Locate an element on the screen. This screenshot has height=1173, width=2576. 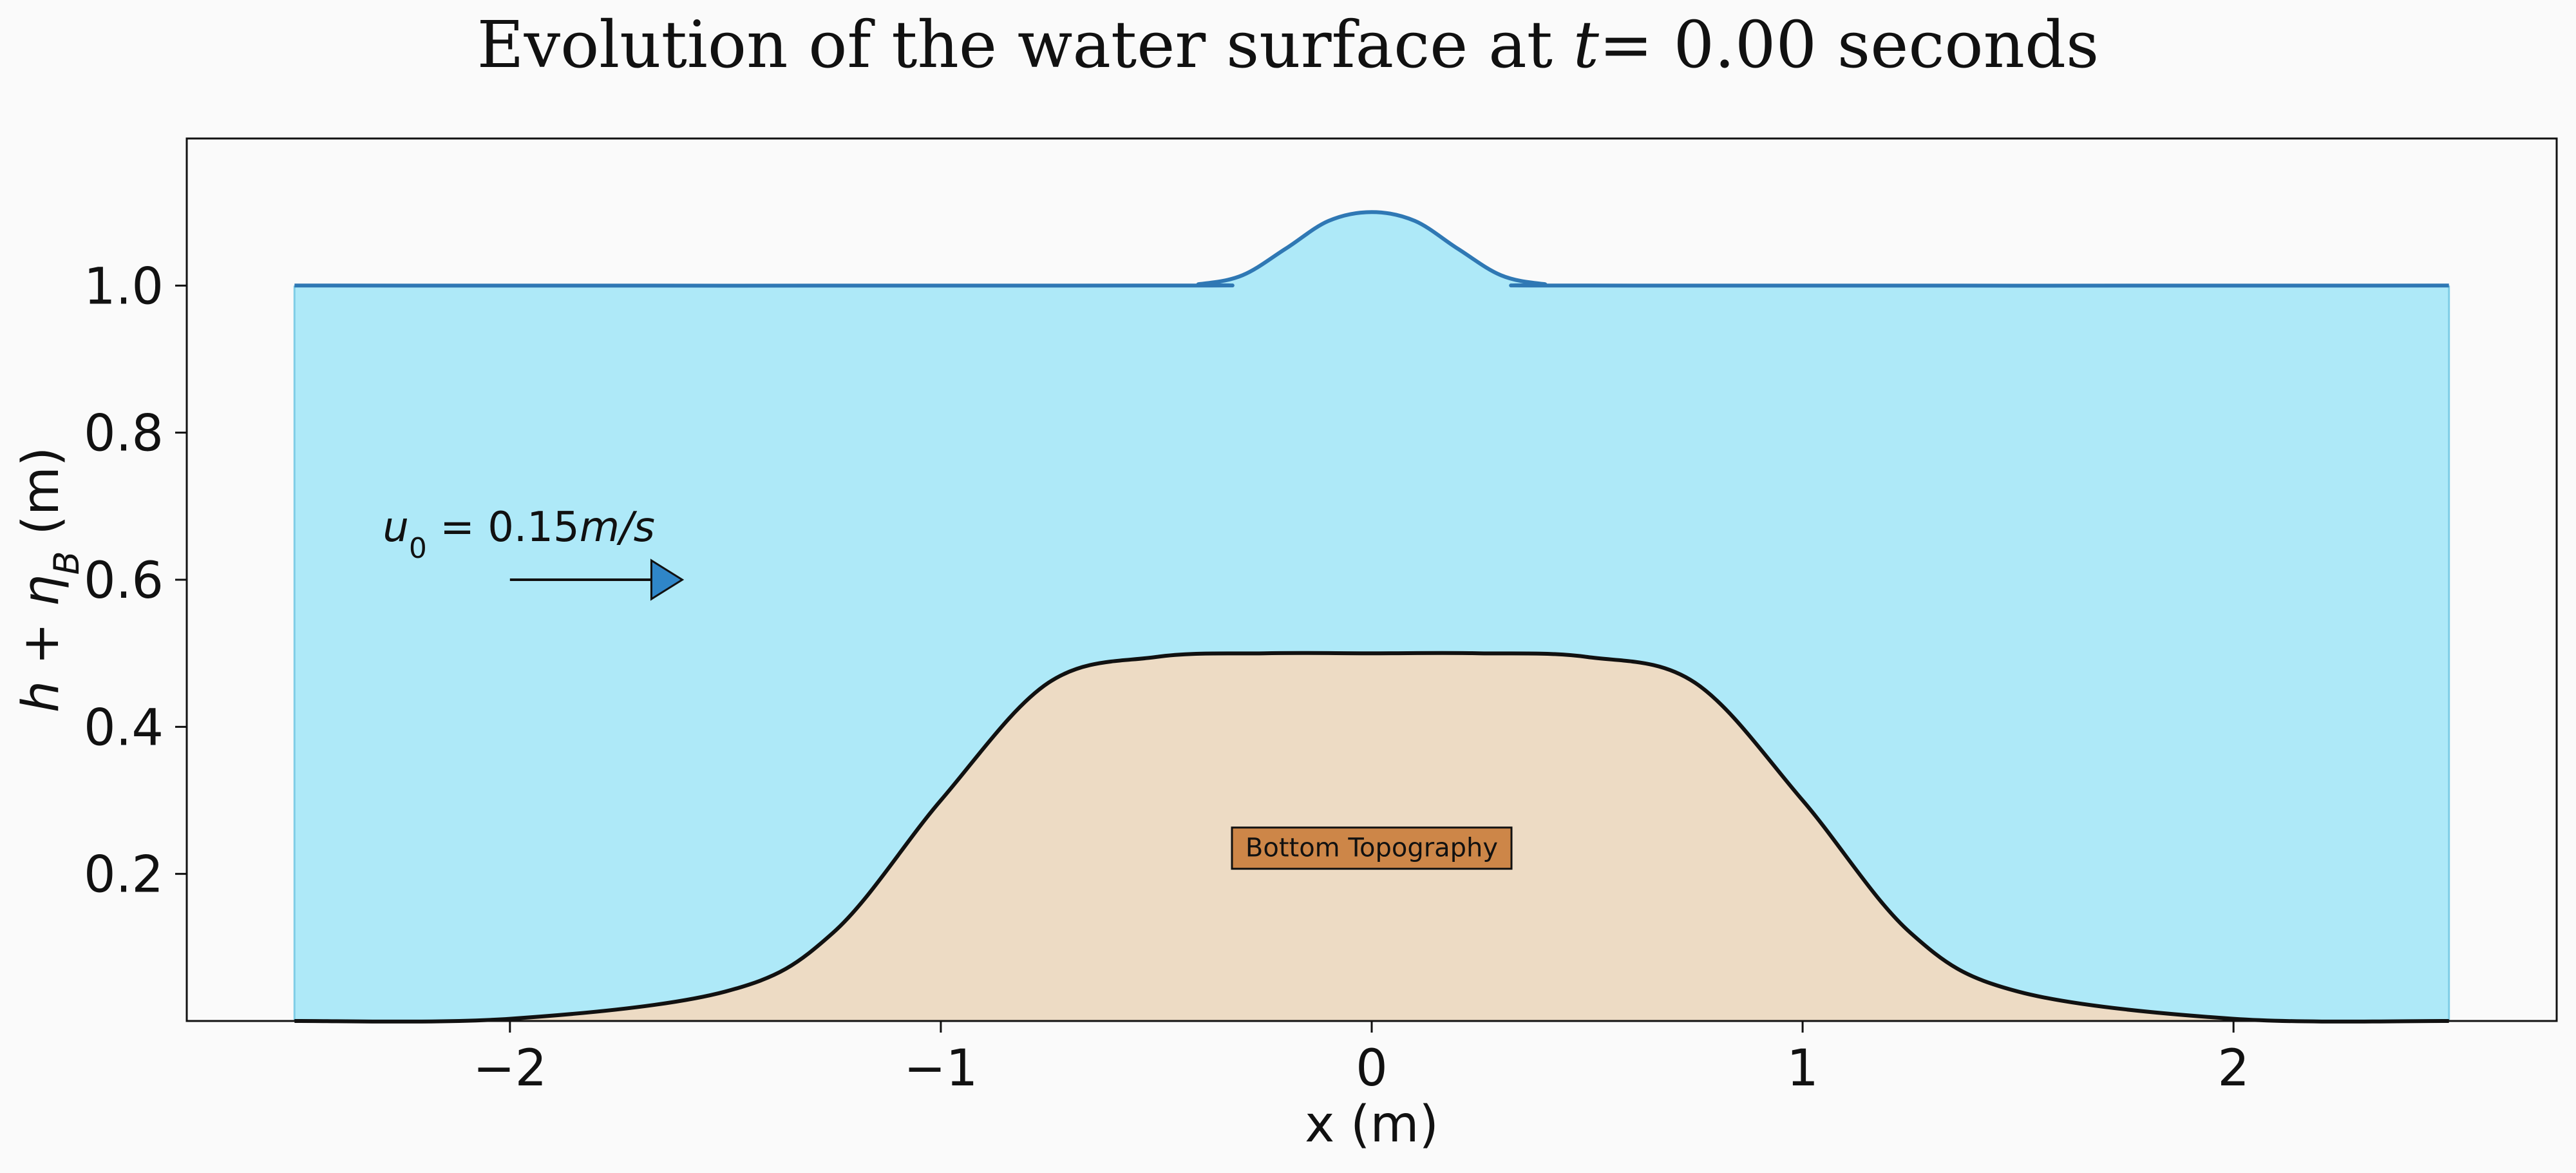
x-tick-label: −1 is located at coordinates (941, 1069).